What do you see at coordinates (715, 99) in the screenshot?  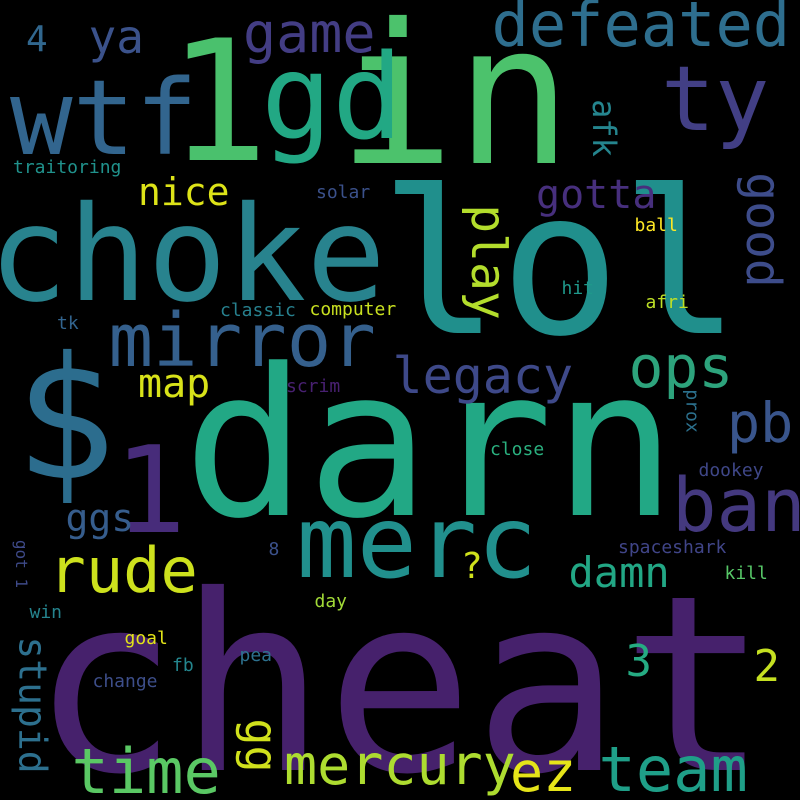 I see `word-ty: ty` at bounding box center [715, 99].